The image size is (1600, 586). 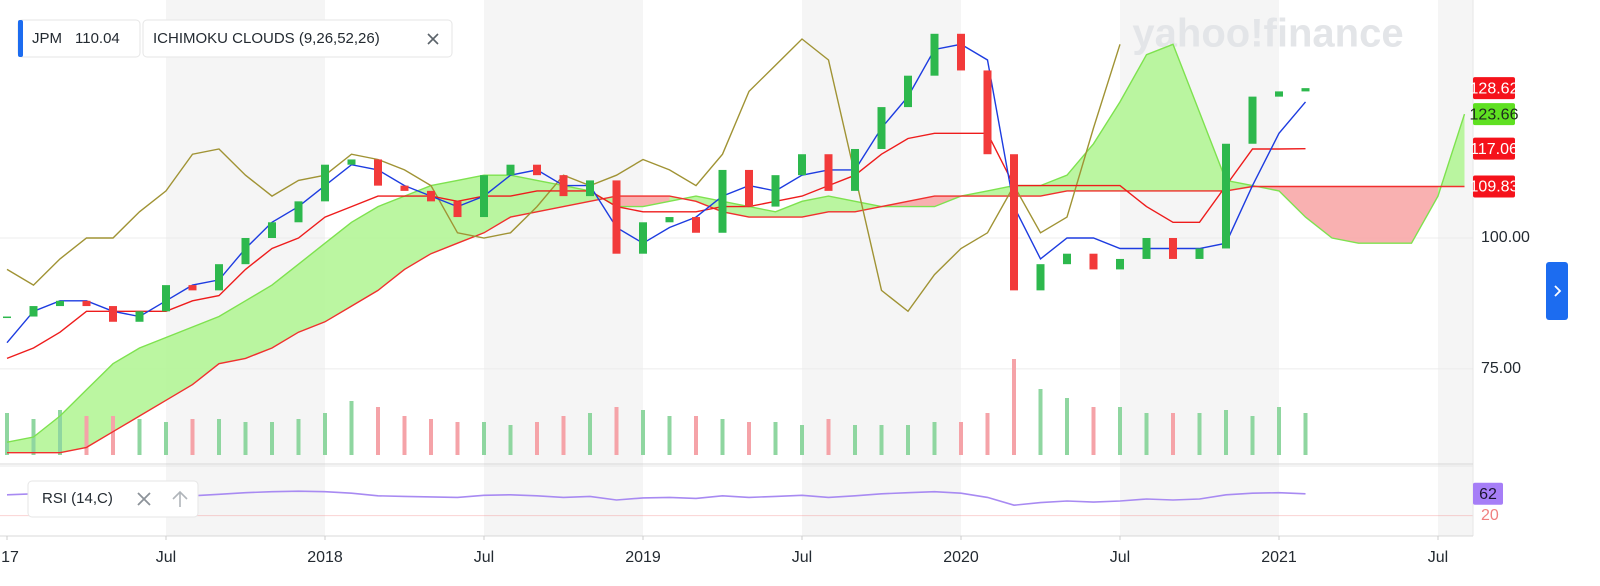 I want to click on side-button-box, so click(x=1557, y=291).